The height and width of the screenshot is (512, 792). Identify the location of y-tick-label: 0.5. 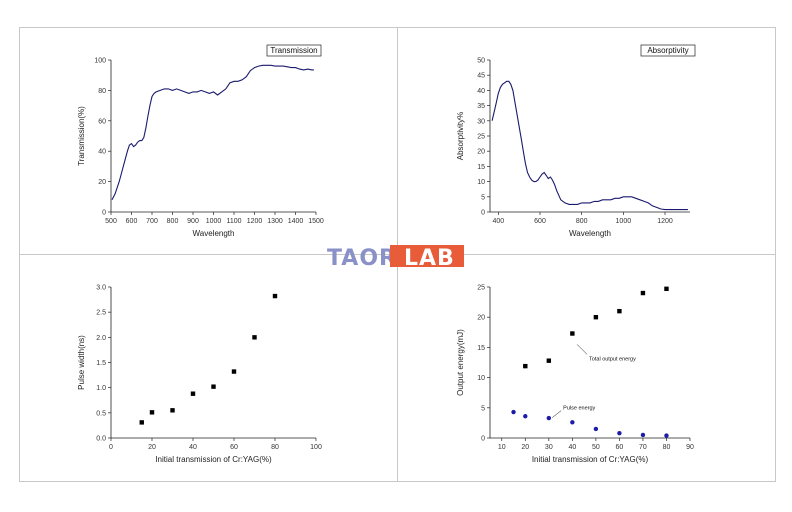
(101, 413).